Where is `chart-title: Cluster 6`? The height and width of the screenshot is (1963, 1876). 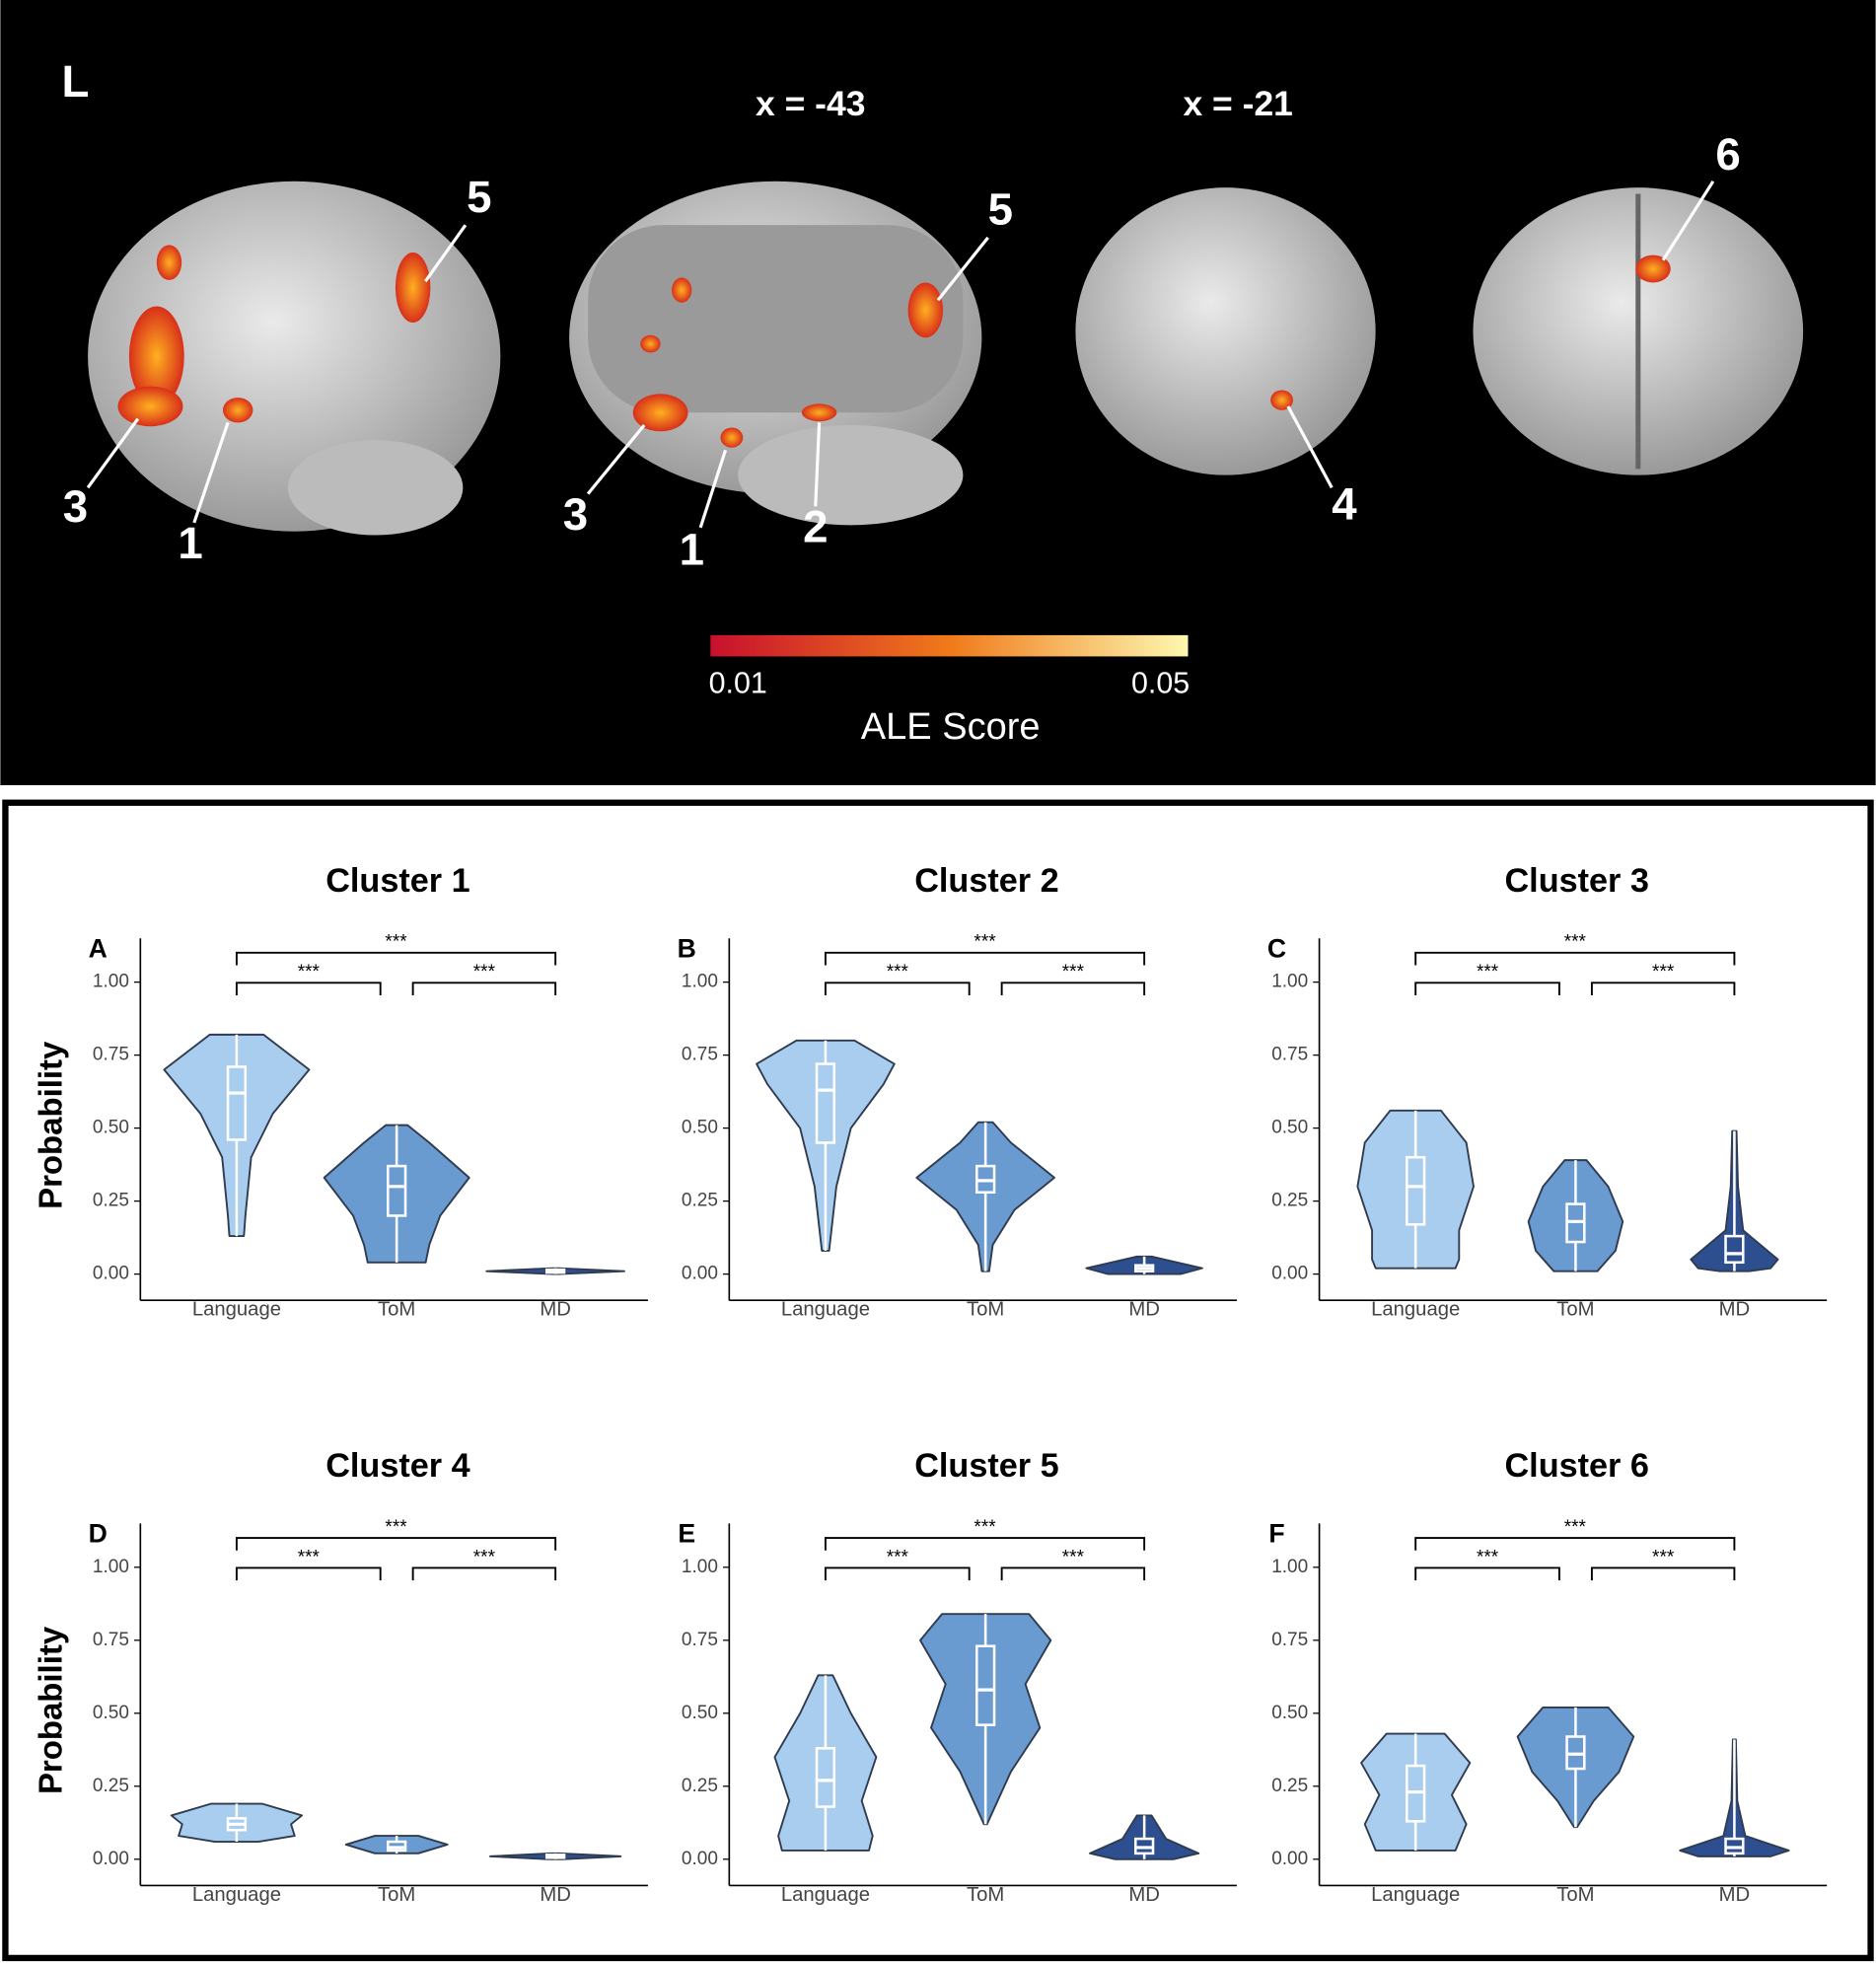 chart-title: Cluster 6 is located at coordinates (1576, 1466).